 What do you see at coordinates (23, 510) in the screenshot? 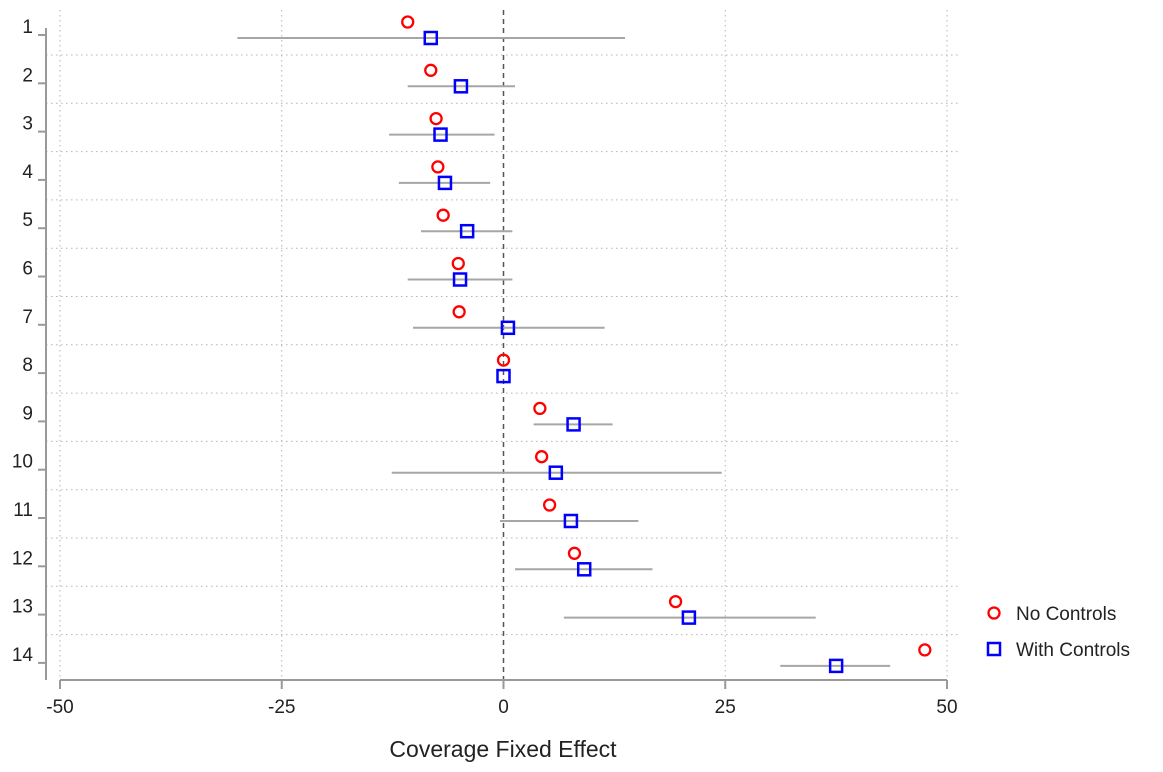
I see `y-tick-label: 11` at bounding box center [23, 510].